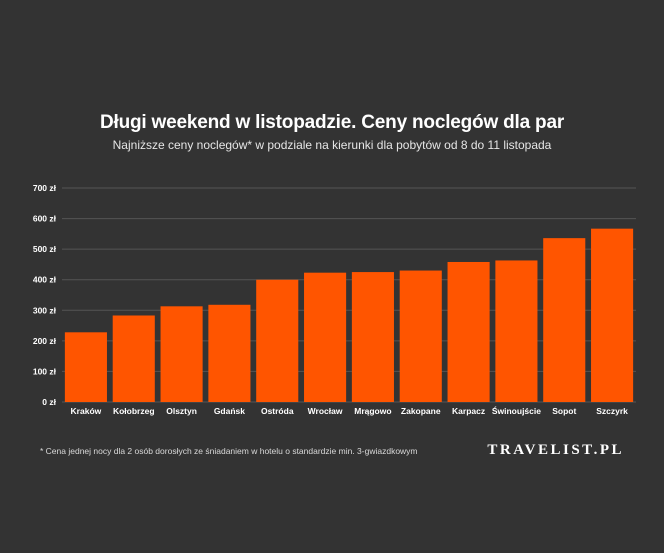 The height and width of the screenshot is (553, 664). I want to click on x-tick-label: Gdańsk, so click(229, 411).